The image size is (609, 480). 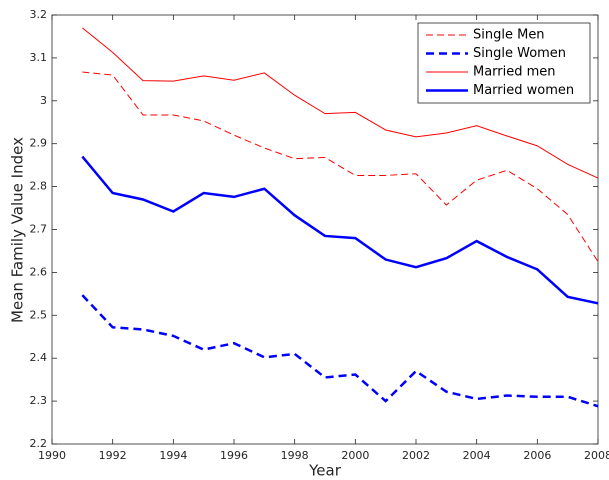 What do you see at coordinates (509, 35) in the screenshot?
I see `legend-label: Single Men` at bounding box center [509, 35].